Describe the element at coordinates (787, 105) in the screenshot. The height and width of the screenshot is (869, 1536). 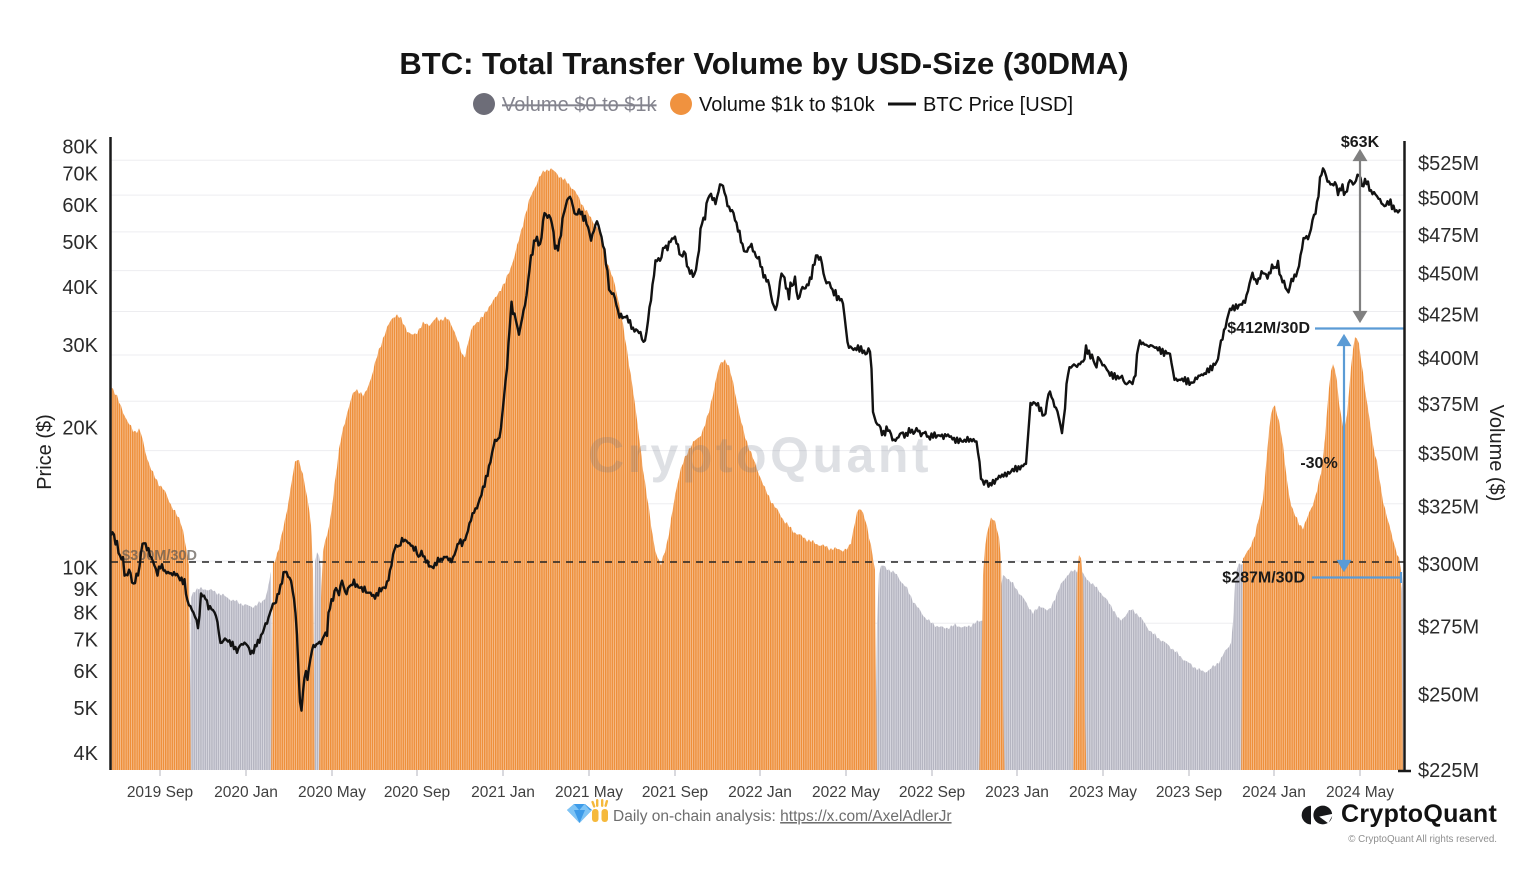
I see `svg-text: Volume $1k to $10k` at that location.